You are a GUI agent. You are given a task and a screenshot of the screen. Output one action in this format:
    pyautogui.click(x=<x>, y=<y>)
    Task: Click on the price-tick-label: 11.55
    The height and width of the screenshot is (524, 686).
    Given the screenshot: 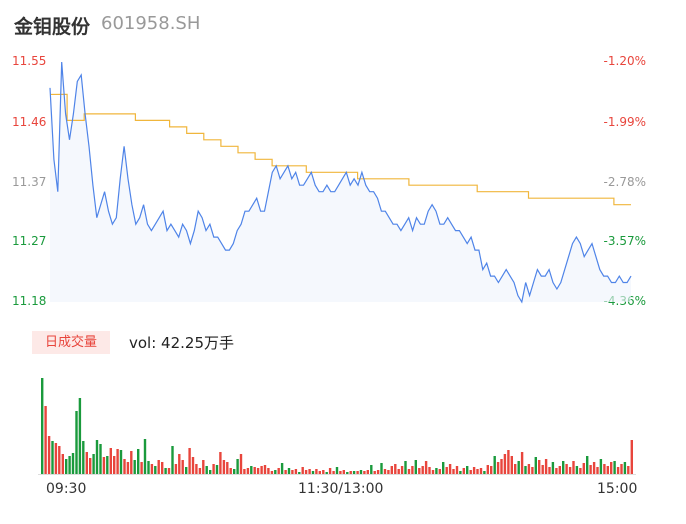 What is the action you would take?
    pyautogui.click(x=29, y=61)
    